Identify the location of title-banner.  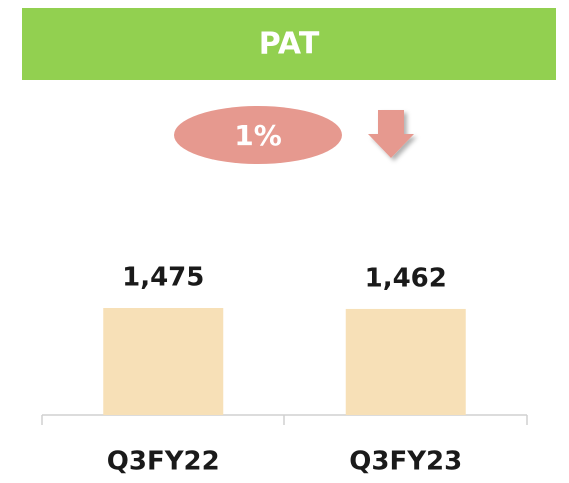
(289, 44).